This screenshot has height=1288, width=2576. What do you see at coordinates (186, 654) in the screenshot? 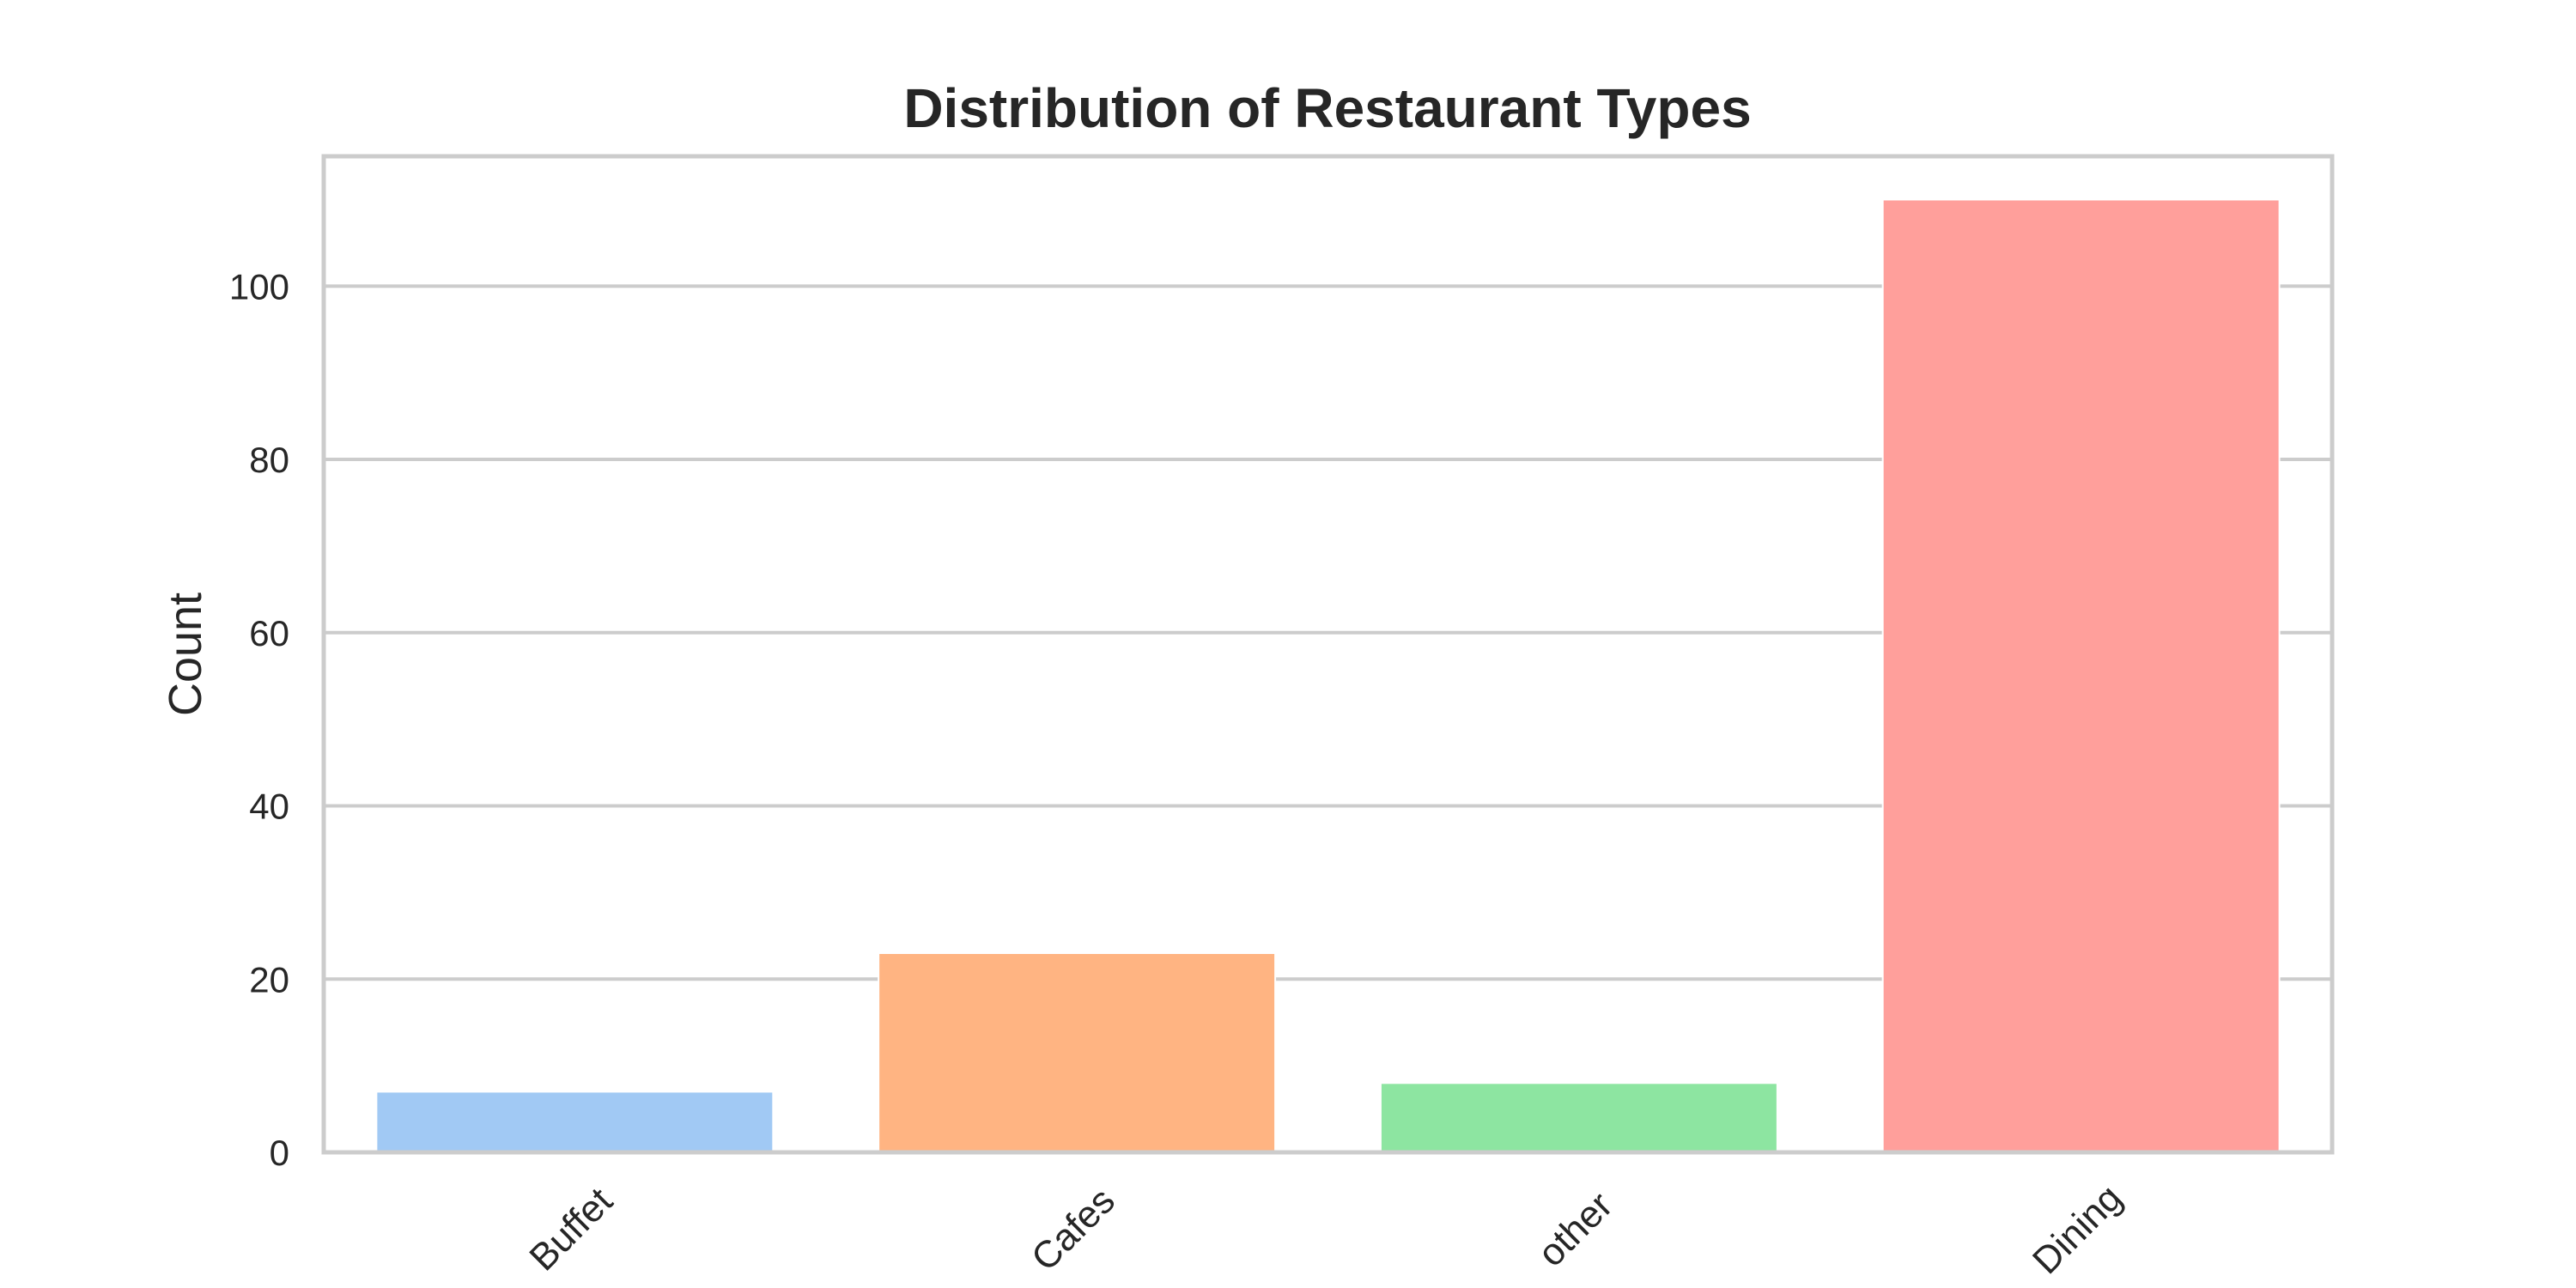
I see `y-axis-label: Count` at bounding box center [186, 654].